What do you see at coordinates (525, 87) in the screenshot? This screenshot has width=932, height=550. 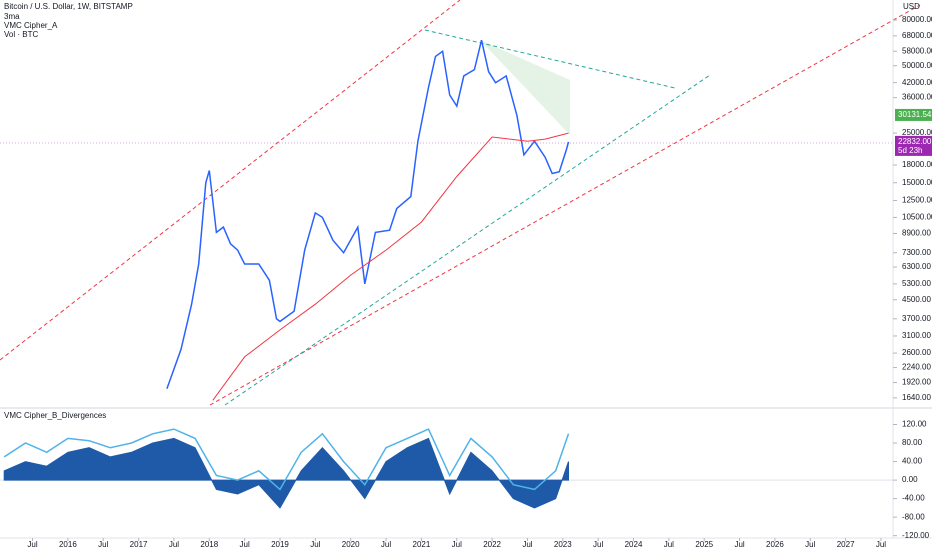 I see `shaded-zone` at bounding box center [525, 87].